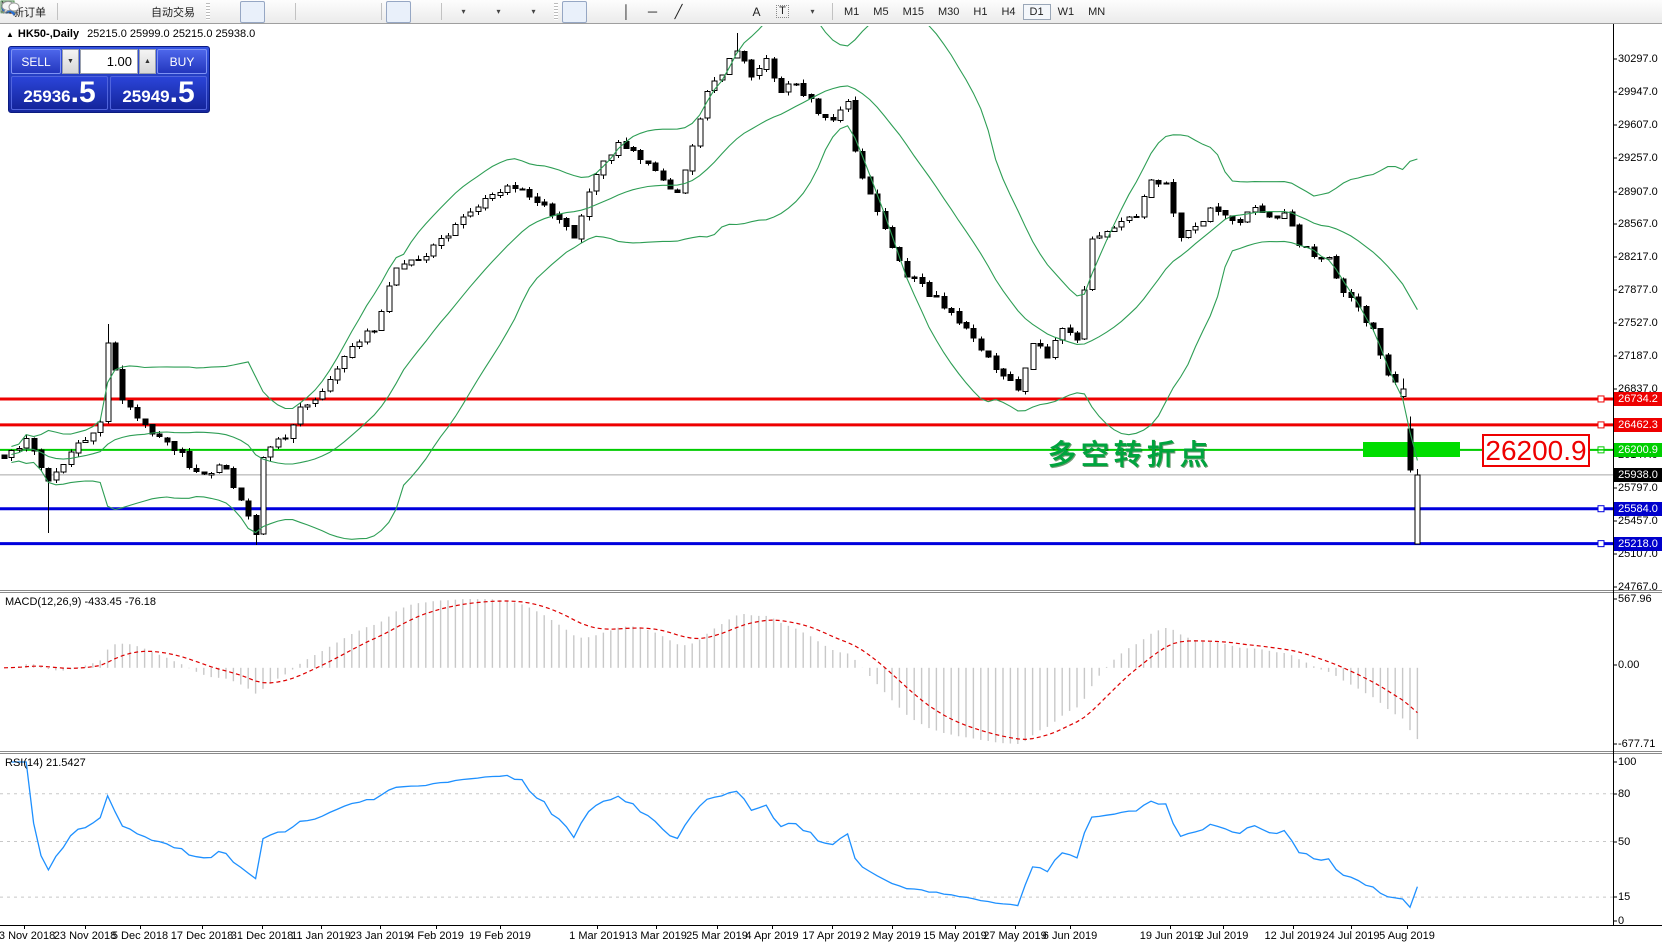  I want to click on symbol-period-label: HK50-,Daily, so click(48, 34).